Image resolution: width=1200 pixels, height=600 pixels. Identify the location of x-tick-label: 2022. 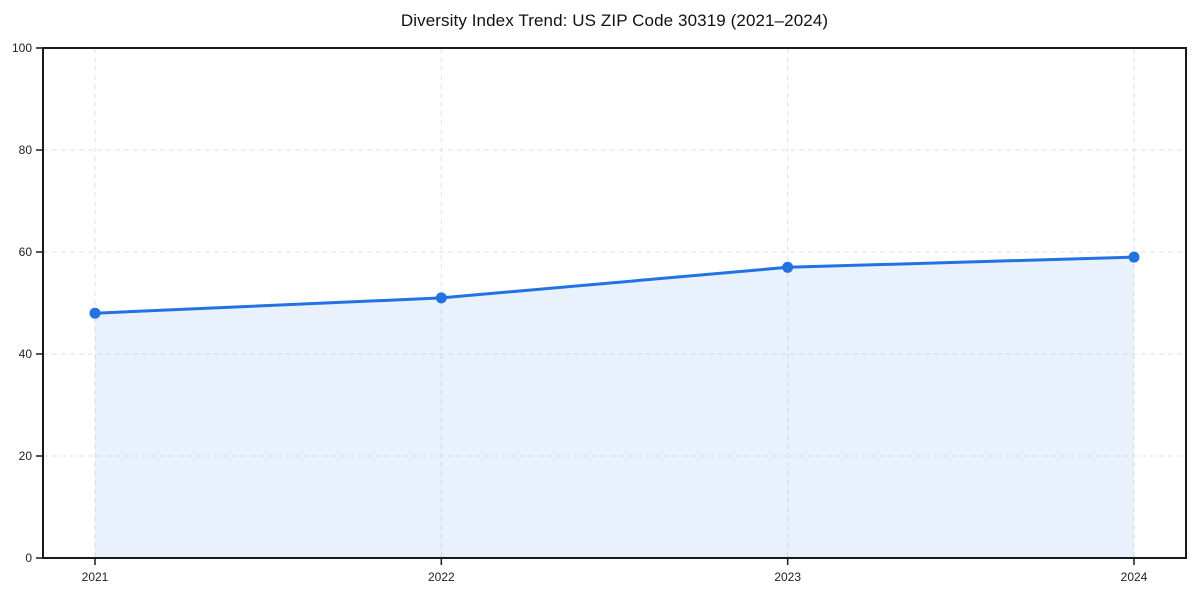
(441, 577).